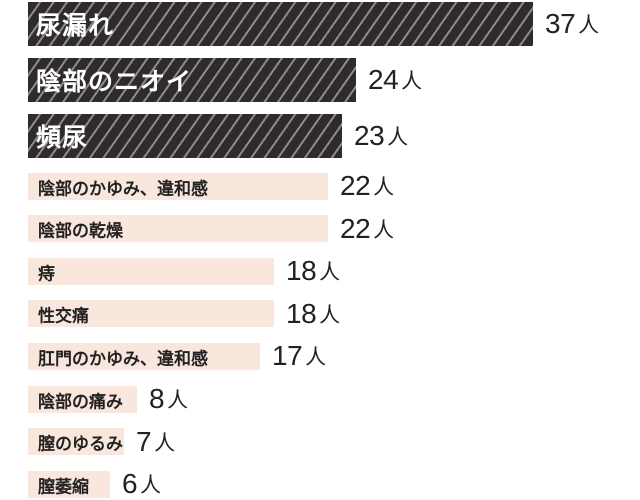 The height and width of the screenshot is (500, 640). I want to click on value-label-3: 23 人, so click(381, 136).